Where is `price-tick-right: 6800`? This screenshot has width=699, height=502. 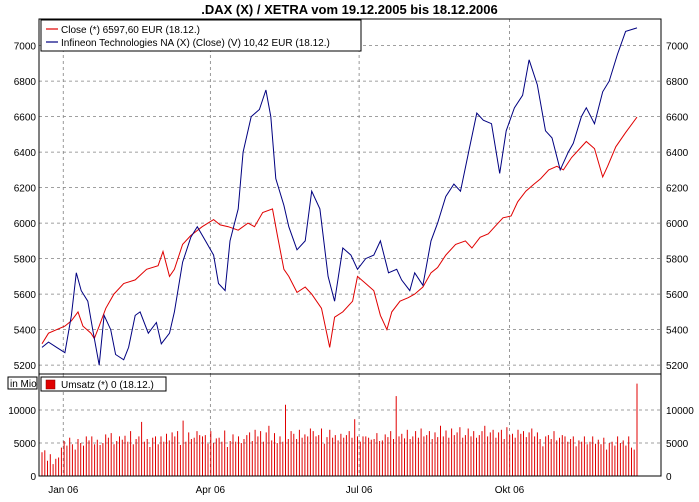
price-tick-right: 6800 is located at coordinates (677, 82).